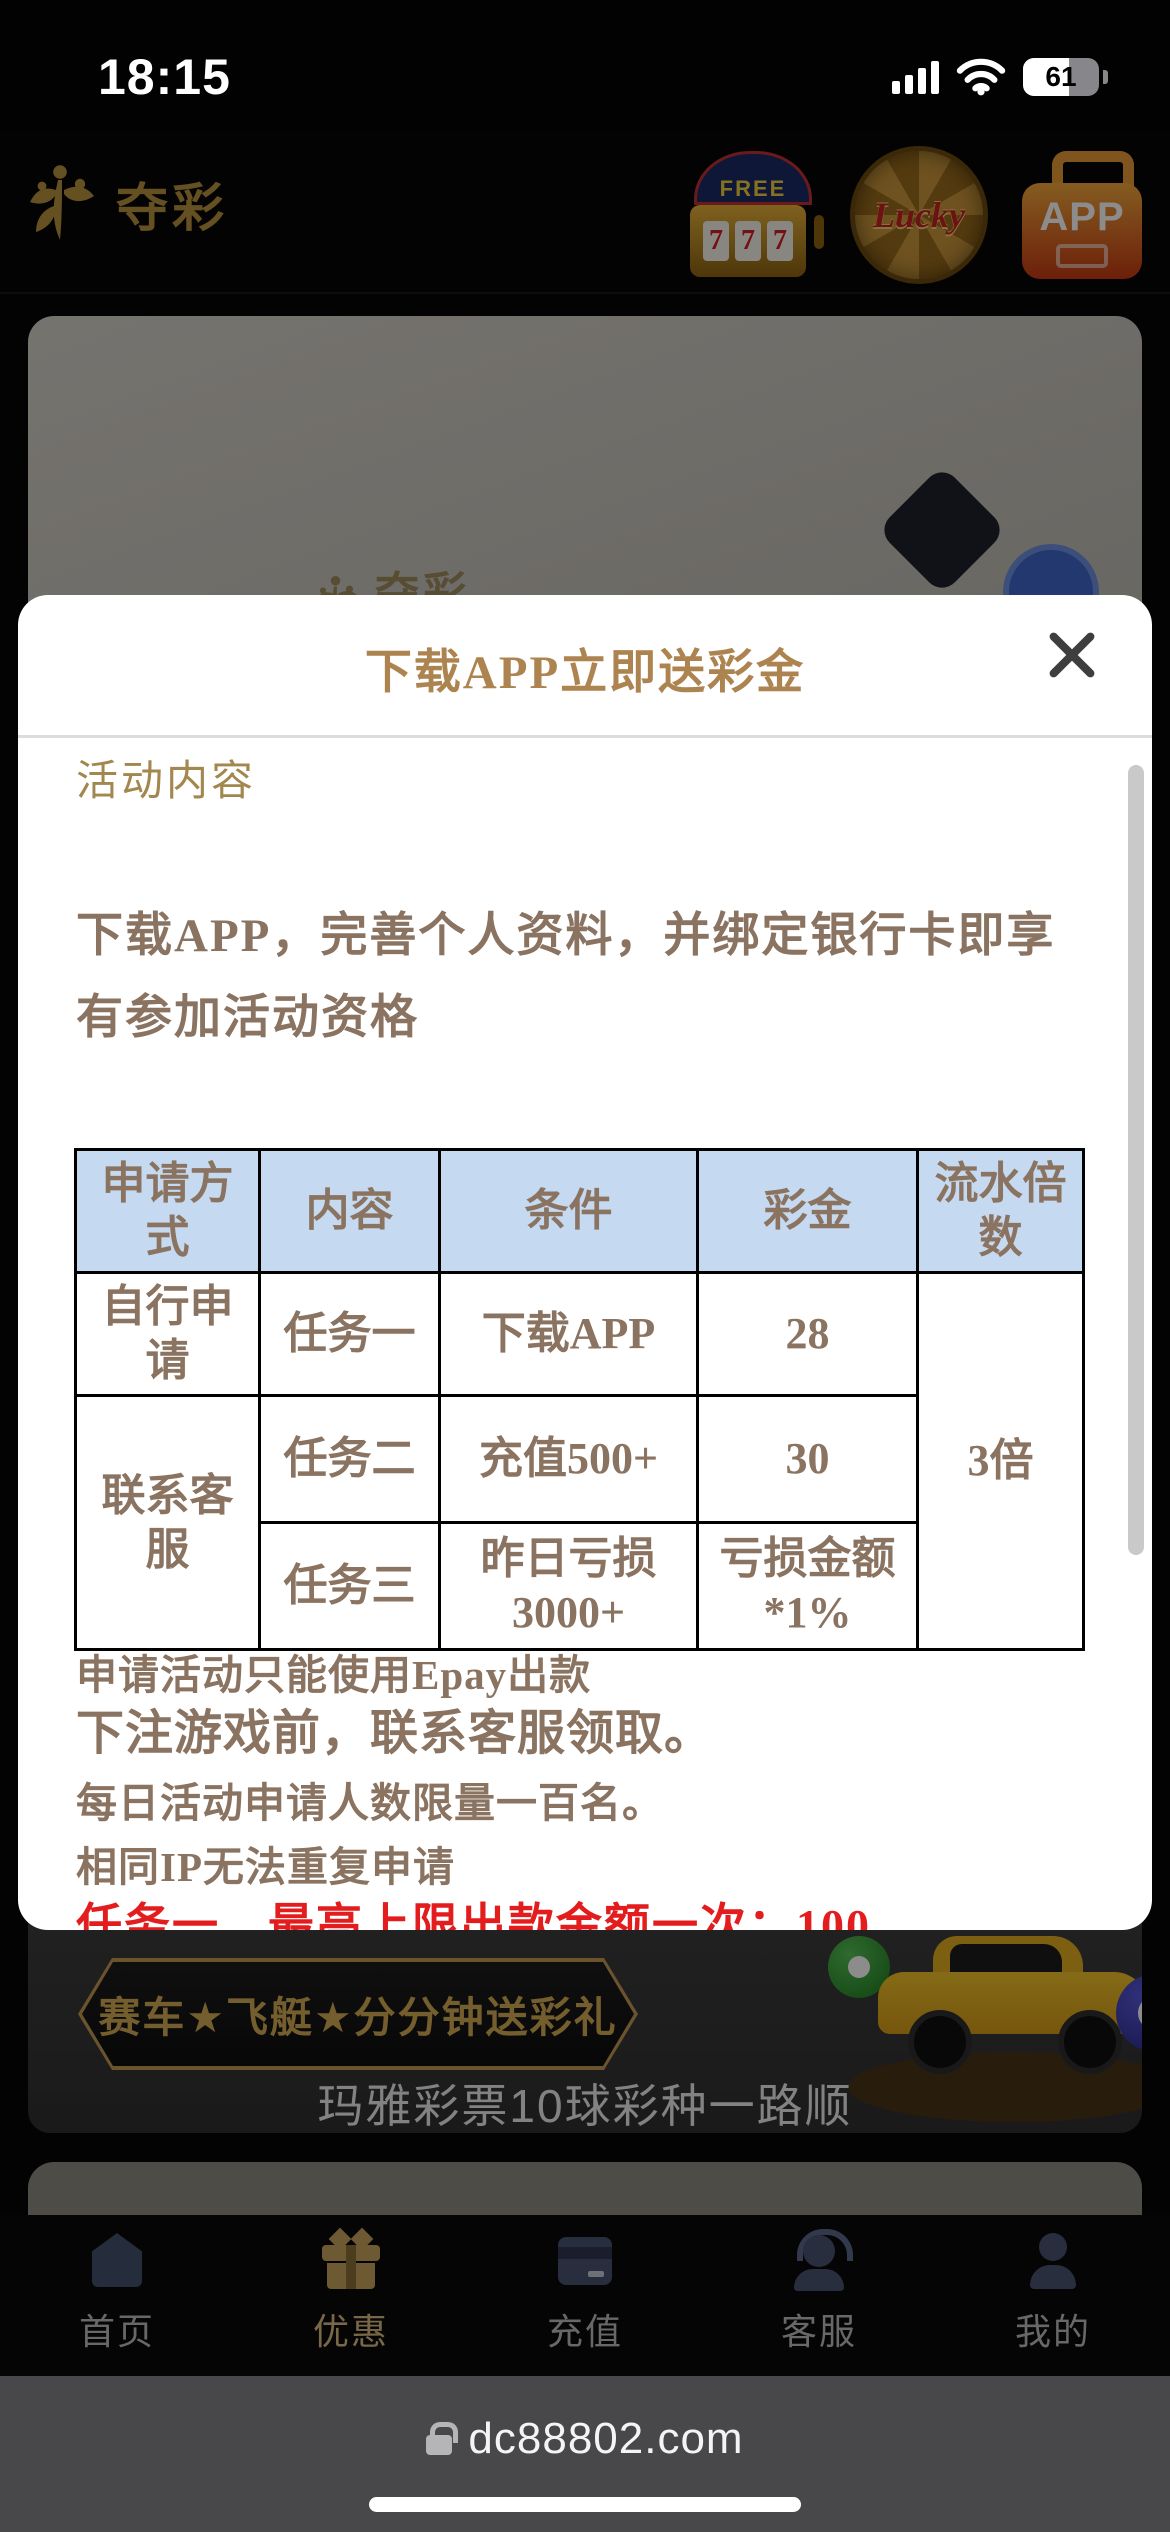 The image size is (1170, 2532). What do you see at coordinates (585, 65) in the screenshot?
I see `status-bar: 18:15 61` at bounding box center [585, 65].